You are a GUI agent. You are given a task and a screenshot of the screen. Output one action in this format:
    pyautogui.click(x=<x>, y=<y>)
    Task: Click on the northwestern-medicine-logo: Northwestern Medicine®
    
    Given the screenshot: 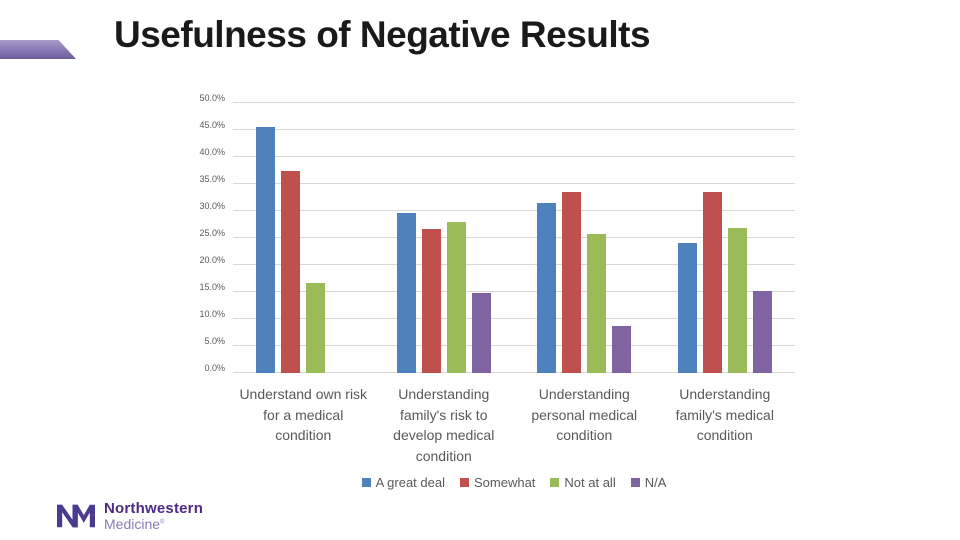 What is the action you would take?
    pyautogui.click(x=130, y=516)
    